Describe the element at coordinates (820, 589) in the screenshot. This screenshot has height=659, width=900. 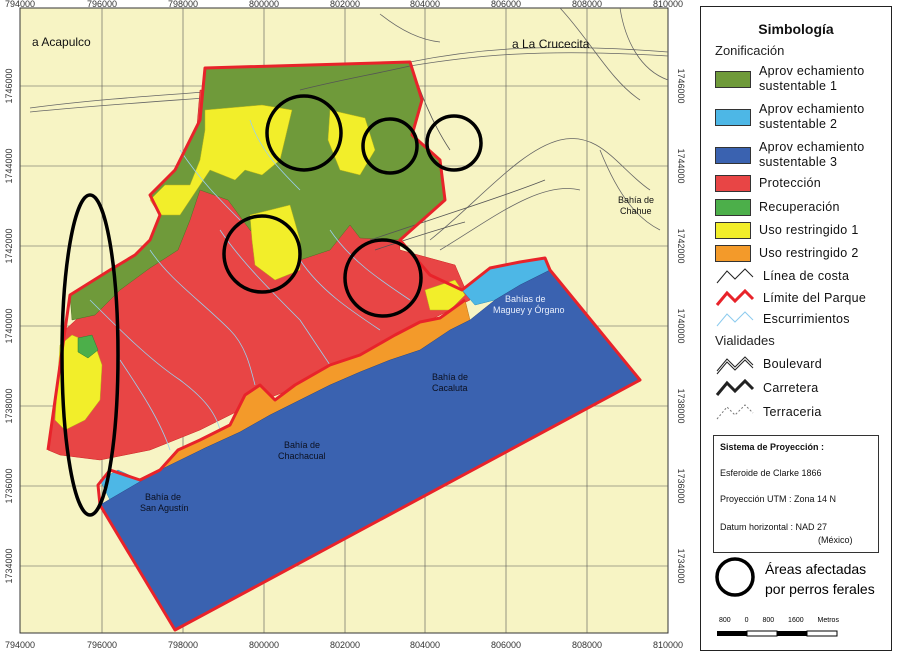
I see `affected-line2: por perros ferales` at that location.